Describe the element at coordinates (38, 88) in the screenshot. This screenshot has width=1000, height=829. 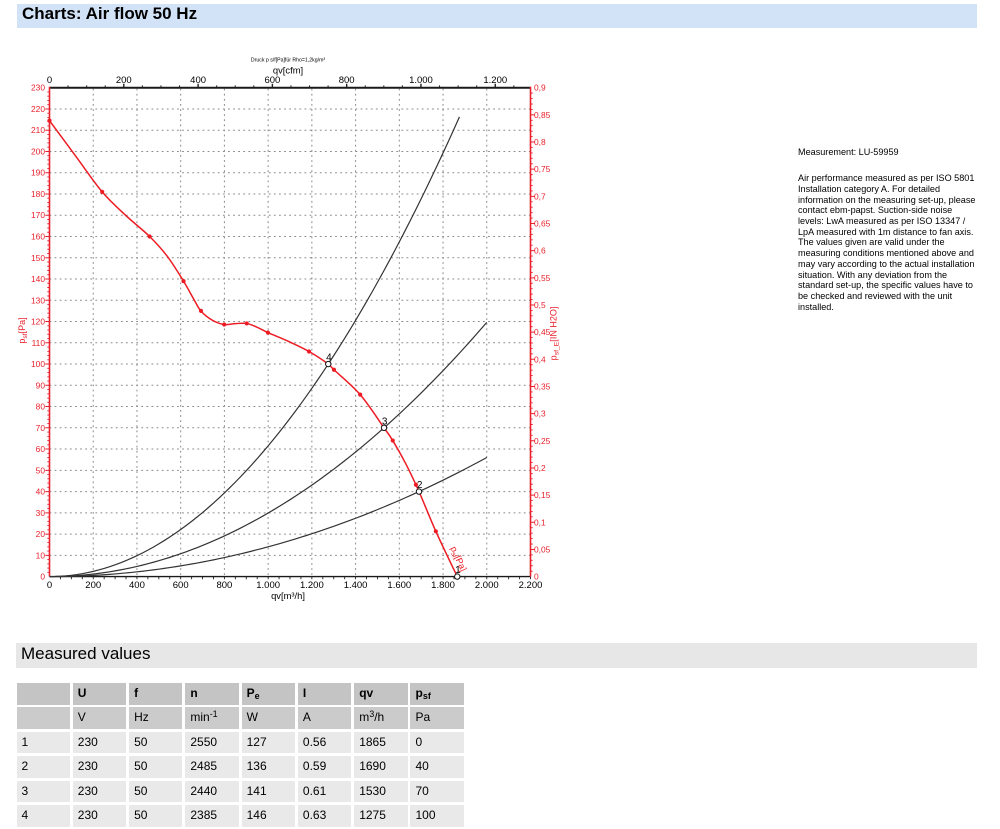
I see `svg-text: 230` at that location.